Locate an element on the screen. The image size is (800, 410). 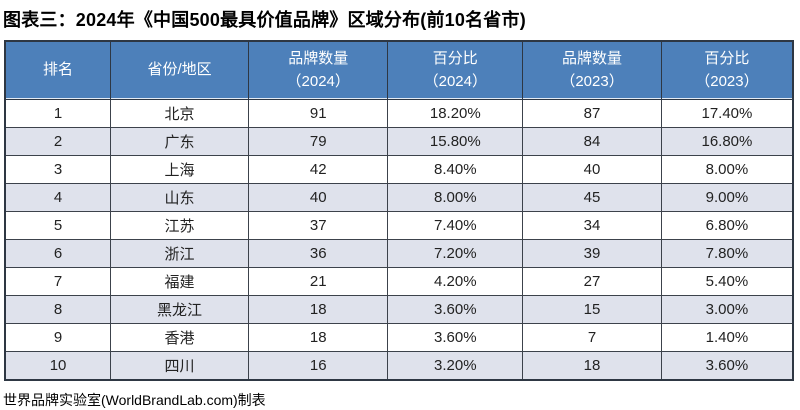
table-row: 9 香港 18 3.60% 7 1.40% is located at coordinates (399, 337).